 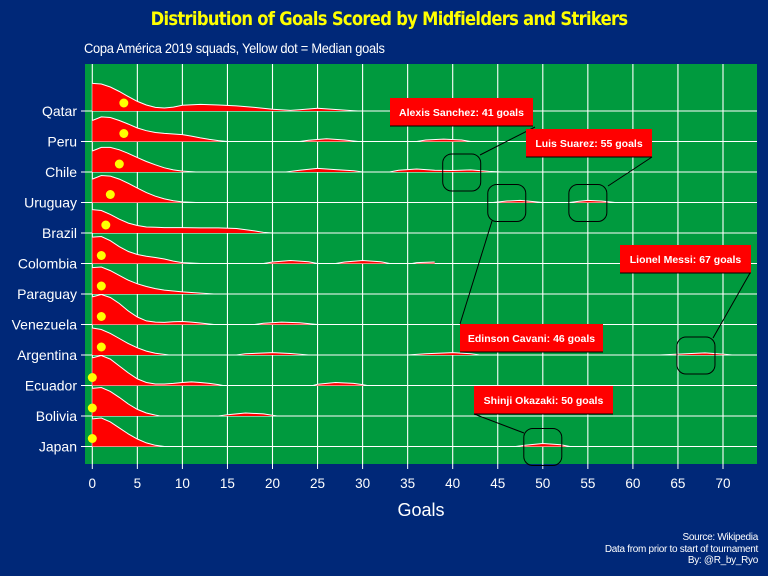 I want to click on x-tick-label: 50, so click(x=542, y=483).